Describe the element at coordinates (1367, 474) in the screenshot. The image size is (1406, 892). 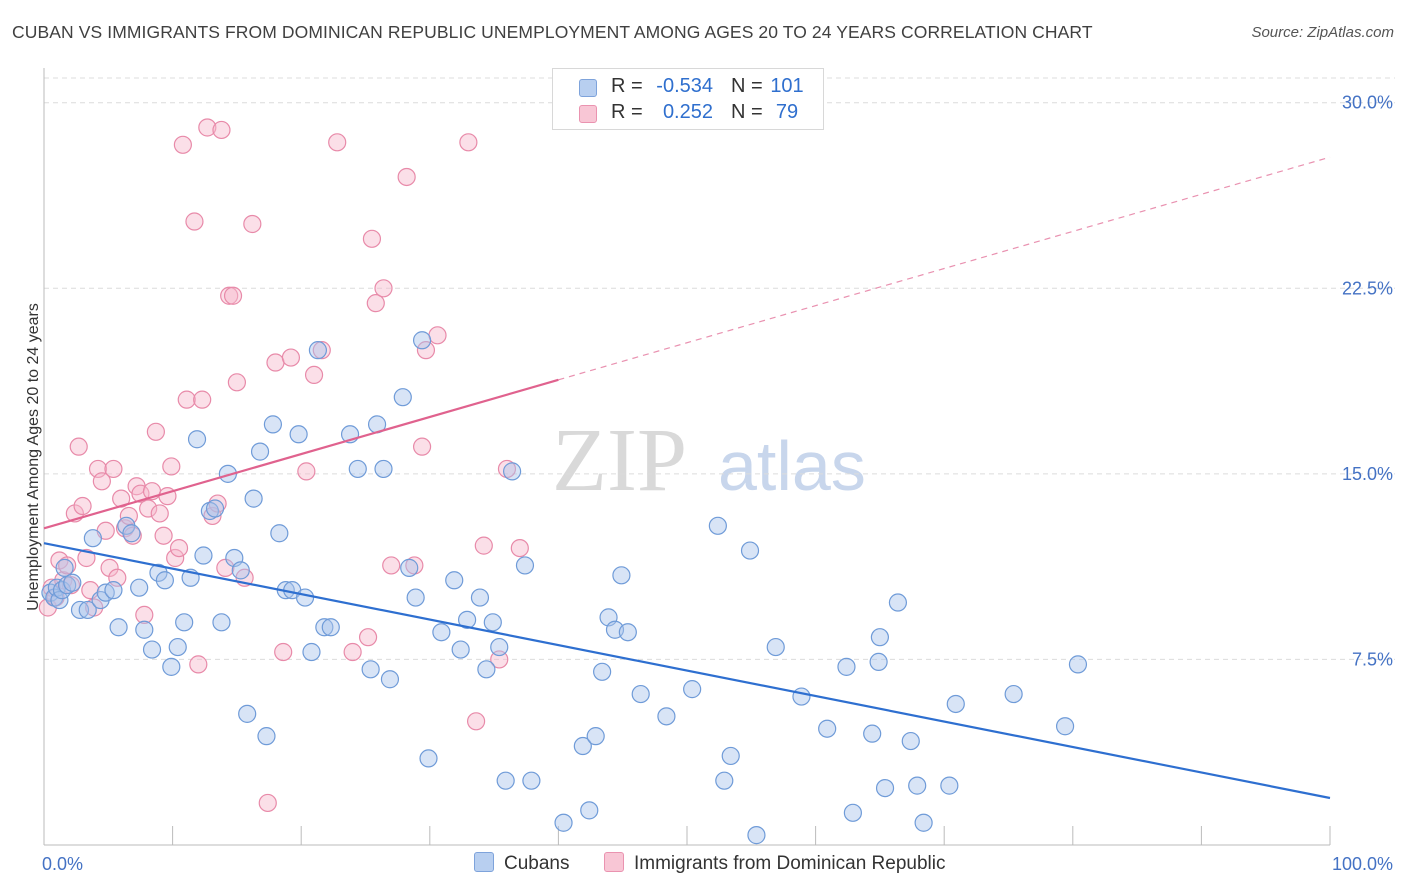
I see `y-tick-label: 15.0%` at that location.